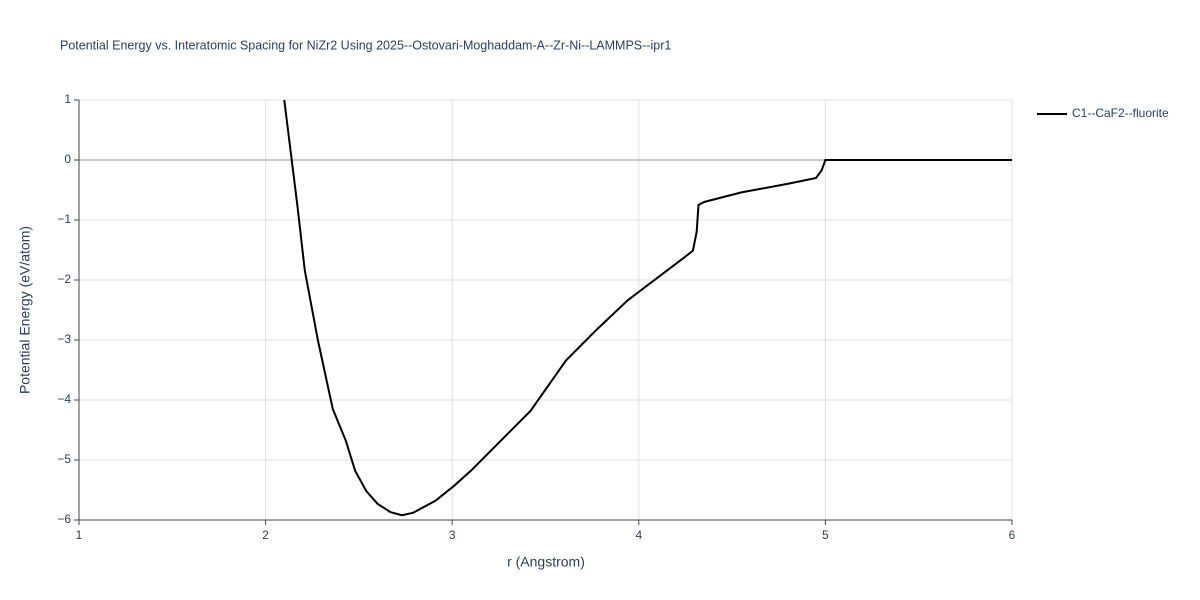 This screenshot has height=600, width=1200. Describe the element at coordinates (64, 339) in the screenshot. I see `y-tick-label: −3` at that location.